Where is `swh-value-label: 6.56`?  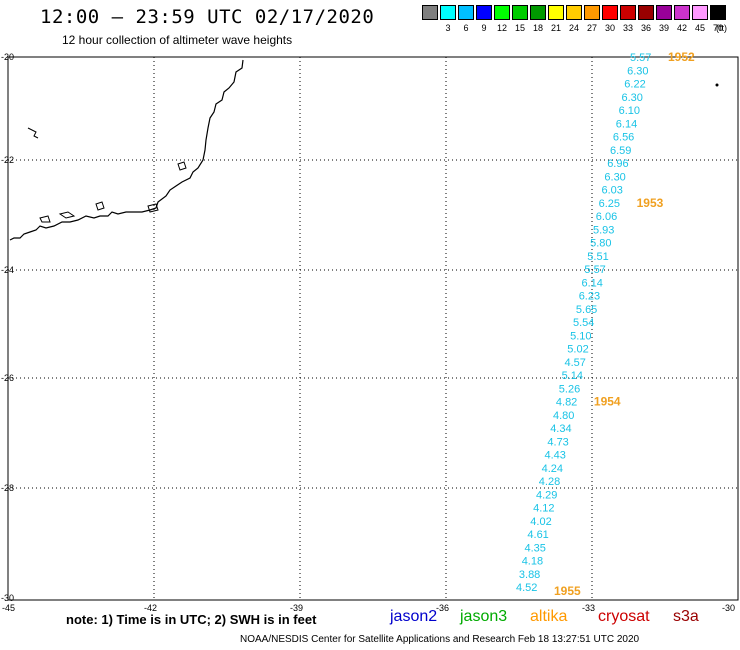
swh-value-label: 6.56 is located at coordinates (623, 138).